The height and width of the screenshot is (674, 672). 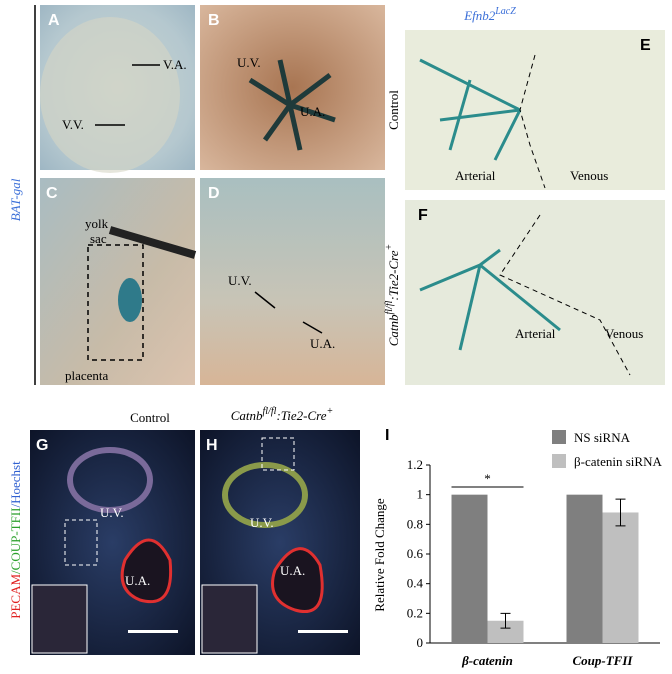 I want to click on legend-label: NS siRNA, so click(x=602, y=437).